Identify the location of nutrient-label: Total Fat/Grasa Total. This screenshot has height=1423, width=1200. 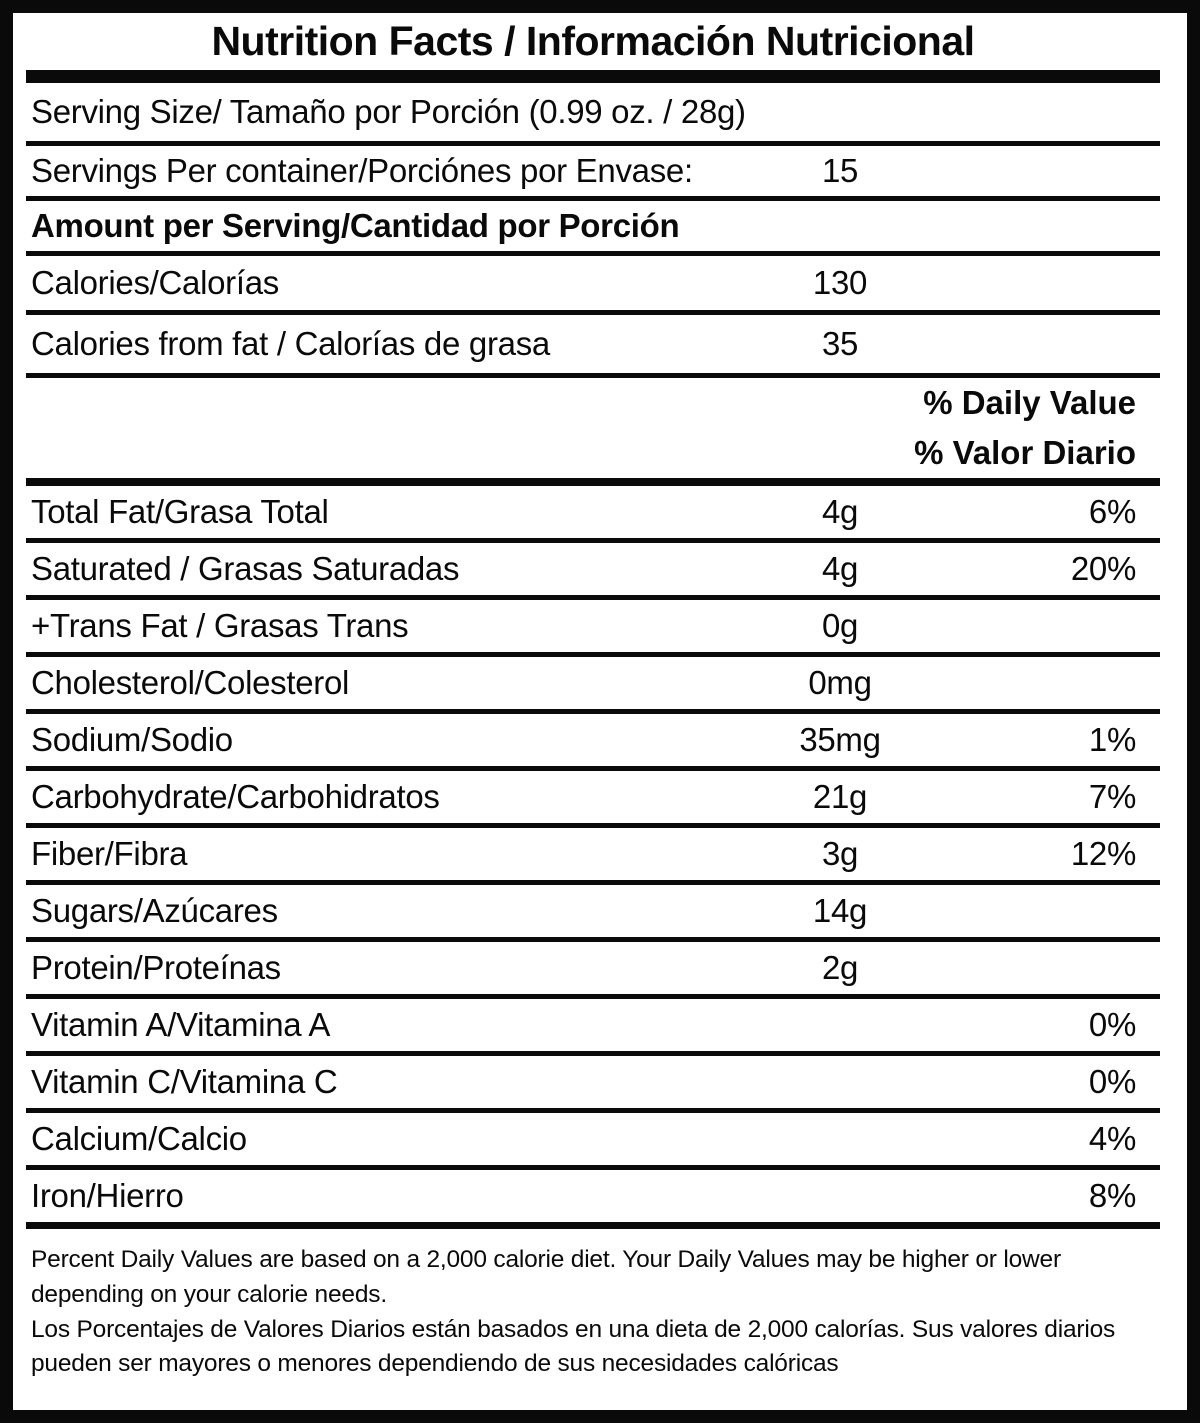
(180, 511).